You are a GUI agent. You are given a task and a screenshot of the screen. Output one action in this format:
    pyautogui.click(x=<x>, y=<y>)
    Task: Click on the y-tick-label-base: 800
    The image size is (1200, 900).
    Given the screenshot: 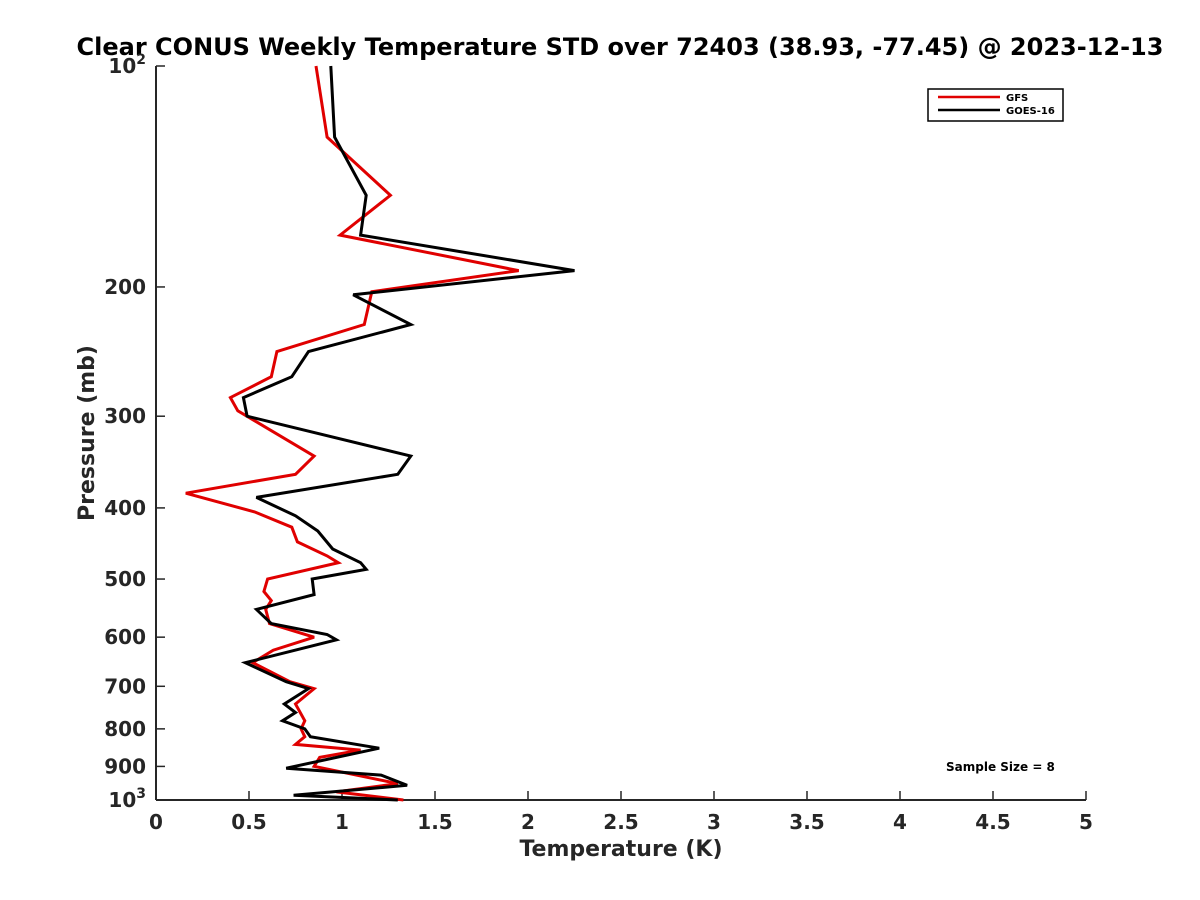 What is the action you would take?
    pyautogui.click(x=125, y=729)
    